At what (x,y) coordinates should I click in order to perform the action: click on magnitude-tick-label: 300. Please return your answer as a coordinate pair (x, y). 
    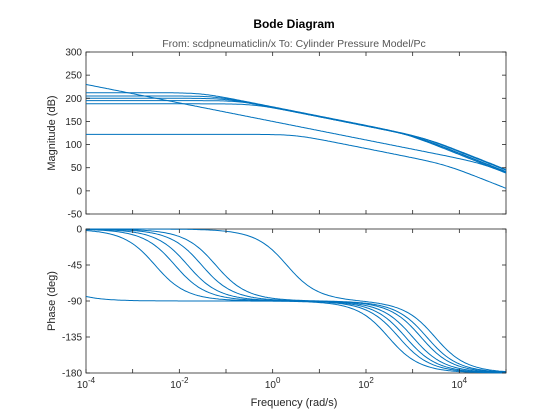
    Looking at the image, I should click on (73, 53).